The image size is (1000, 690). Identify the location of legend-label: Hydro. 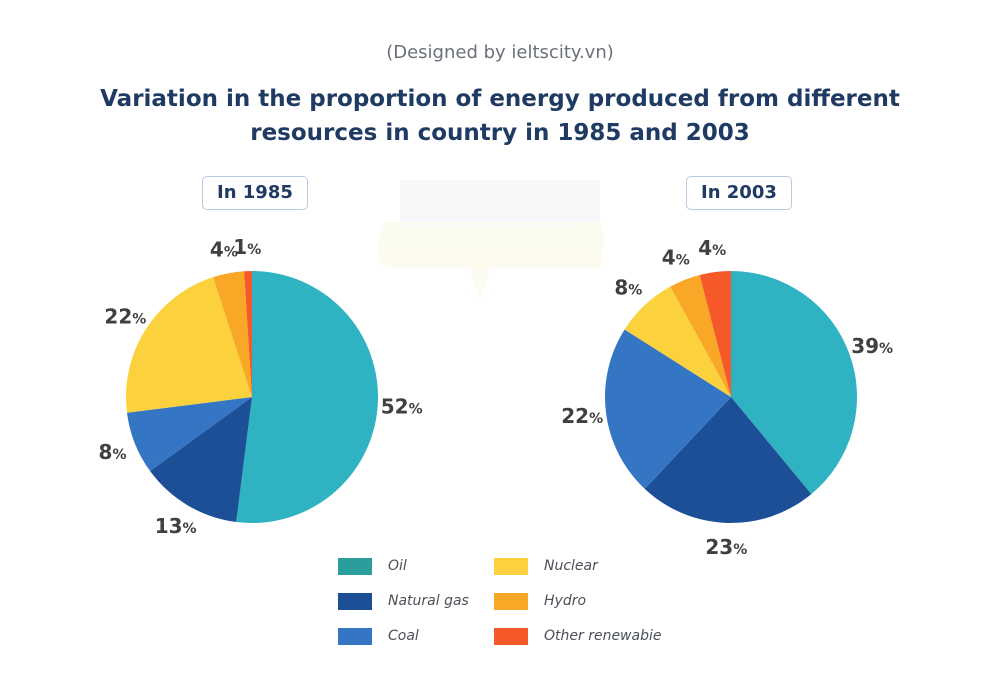
(565, 601).